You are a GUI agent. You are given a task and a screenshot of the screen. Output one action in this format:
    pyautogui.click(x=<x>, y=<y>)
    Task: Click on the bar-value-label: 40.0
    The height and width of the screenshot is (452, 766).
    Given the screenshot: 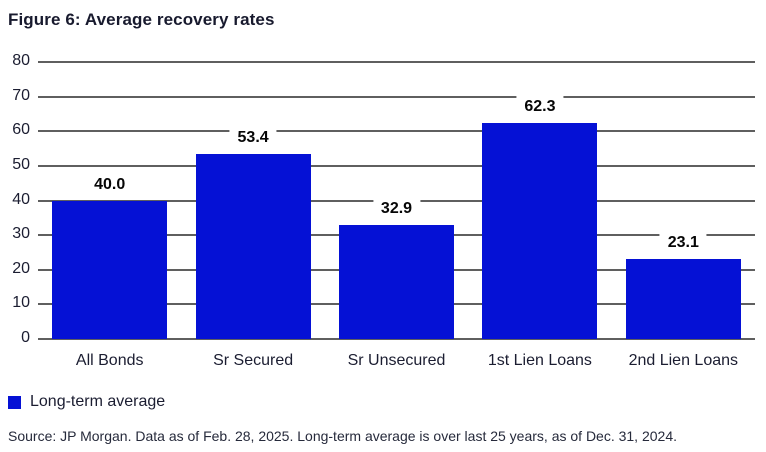 What is the action you would take?
    pyautogui.click(x=110, y=184)
    